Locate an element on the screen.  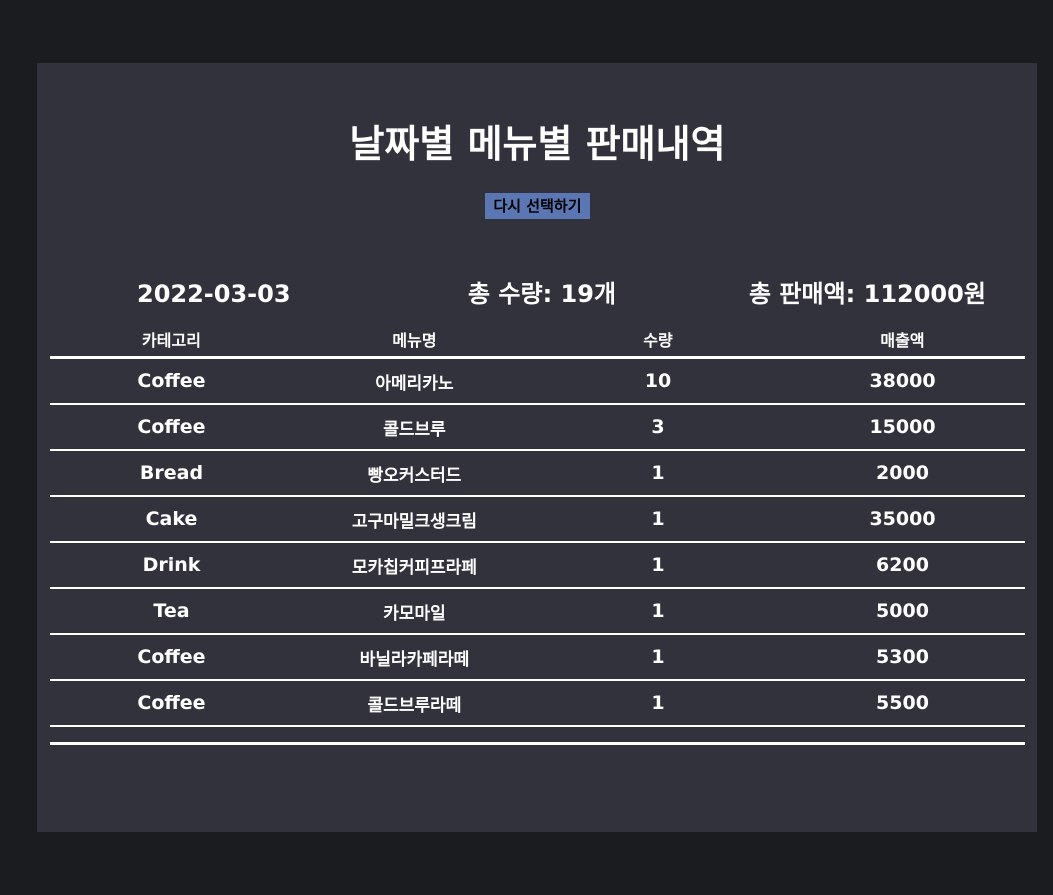
table-footer-divider is located at coordinates (537, 743).